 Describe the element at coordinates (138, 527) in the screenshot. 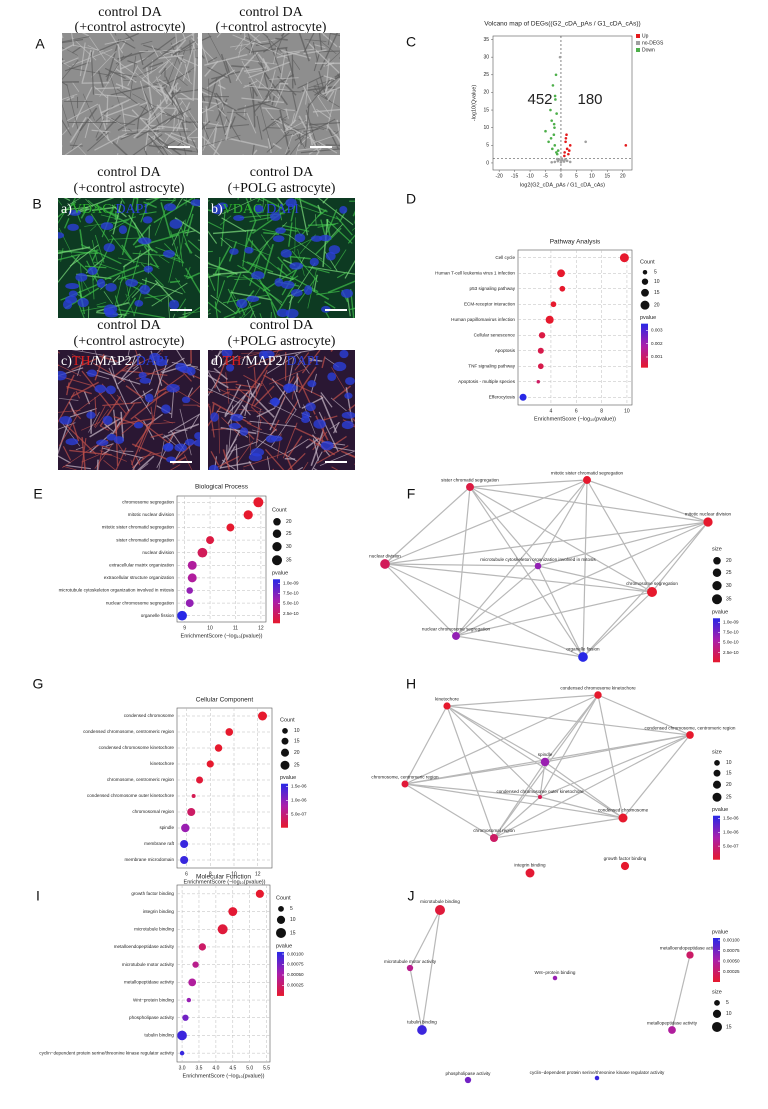

I see `y-tick-label: mitotic sister chromatid segregation` at that location.